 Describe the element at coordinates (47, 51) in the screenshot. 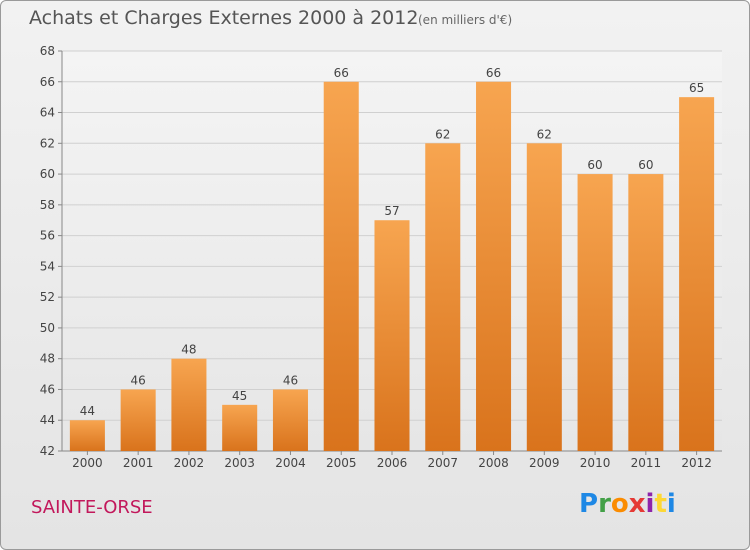

I see `y-tick-label: 68` at that location.